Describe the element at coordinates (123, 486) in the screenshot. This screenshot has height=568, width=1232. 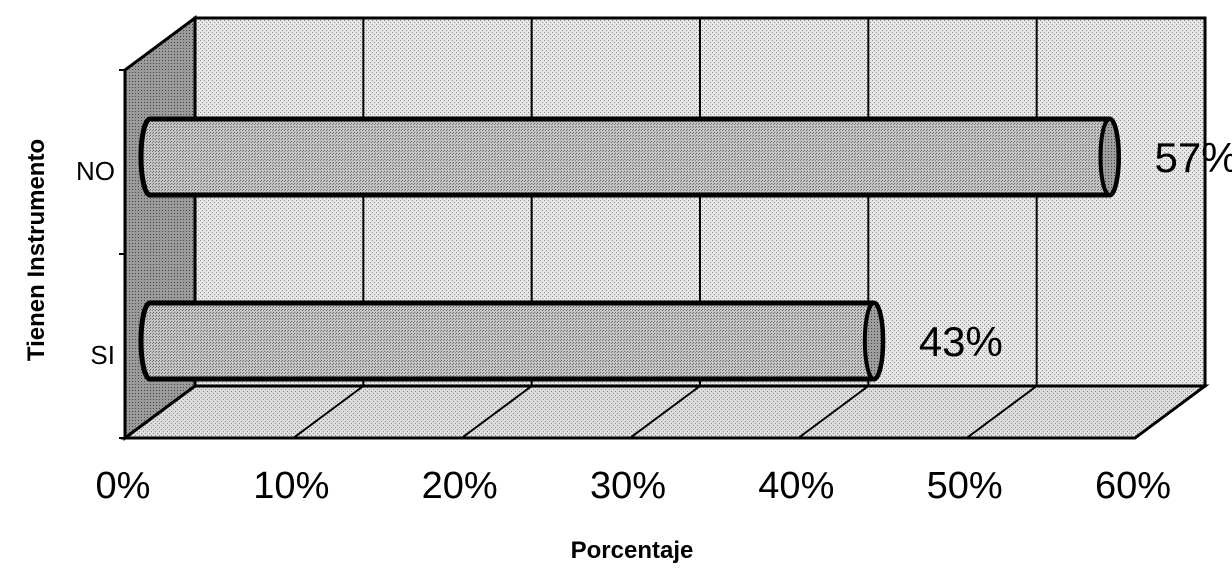
I see `x-tick-label: 0%` at that location.